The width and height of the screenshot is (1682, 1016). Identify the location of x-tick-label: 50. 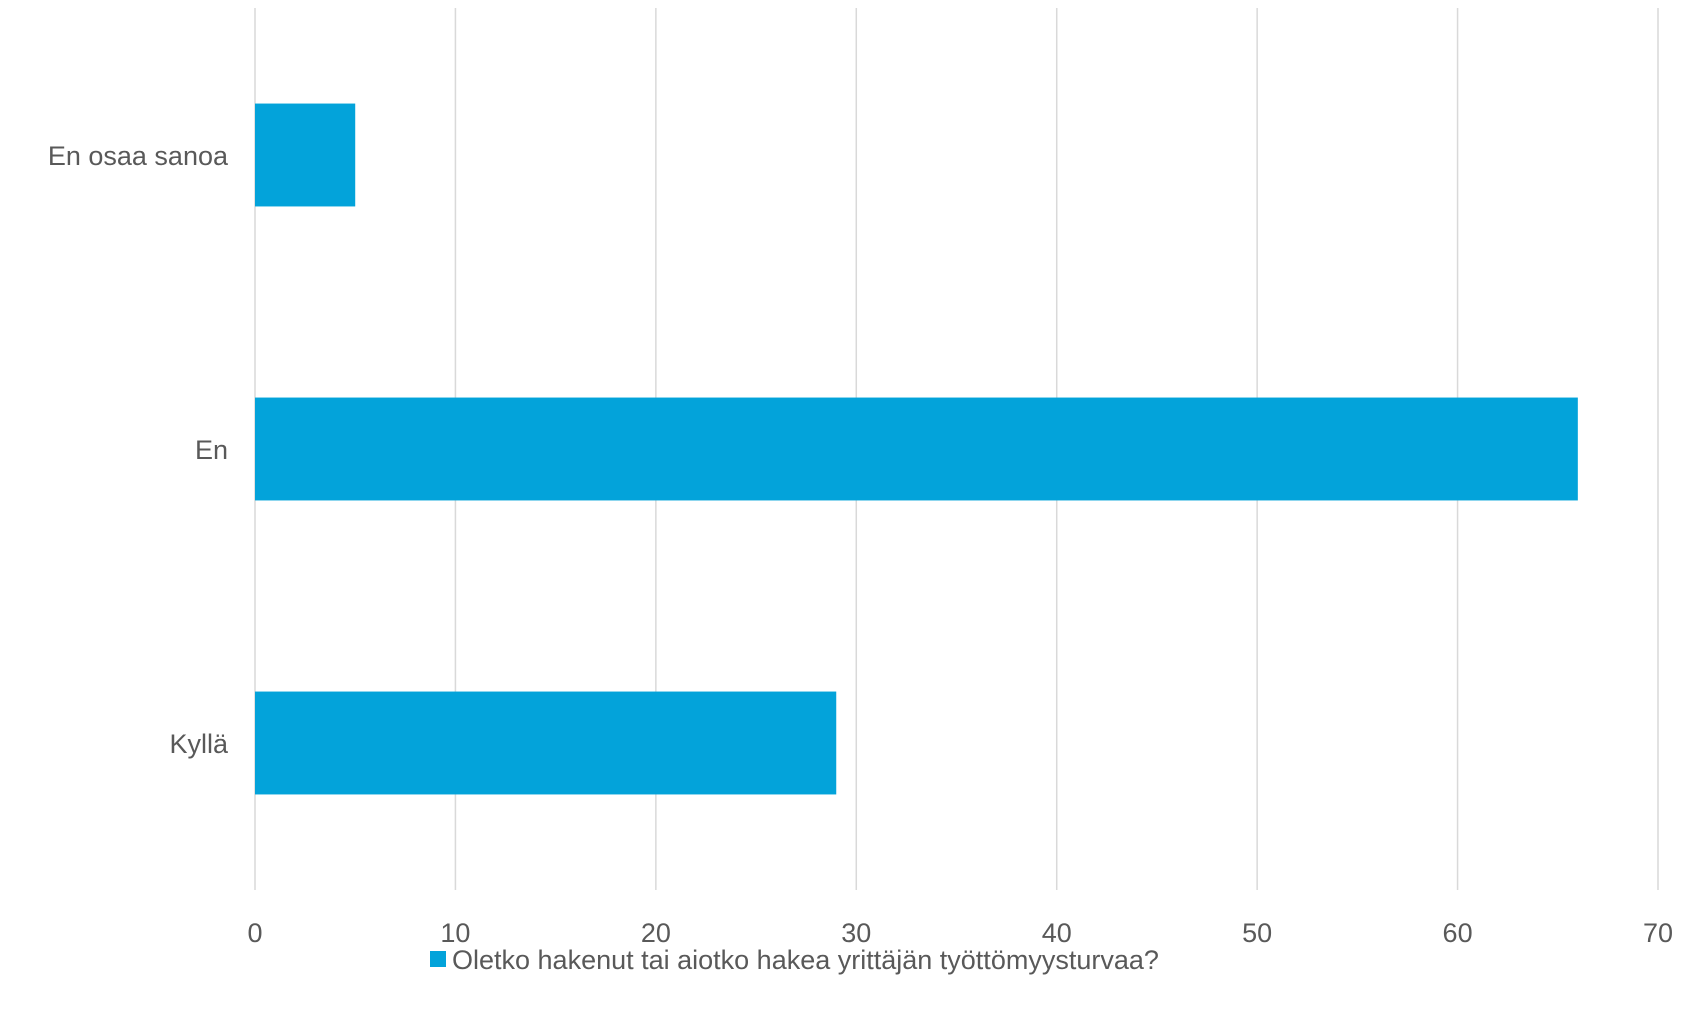
(1257, 933).